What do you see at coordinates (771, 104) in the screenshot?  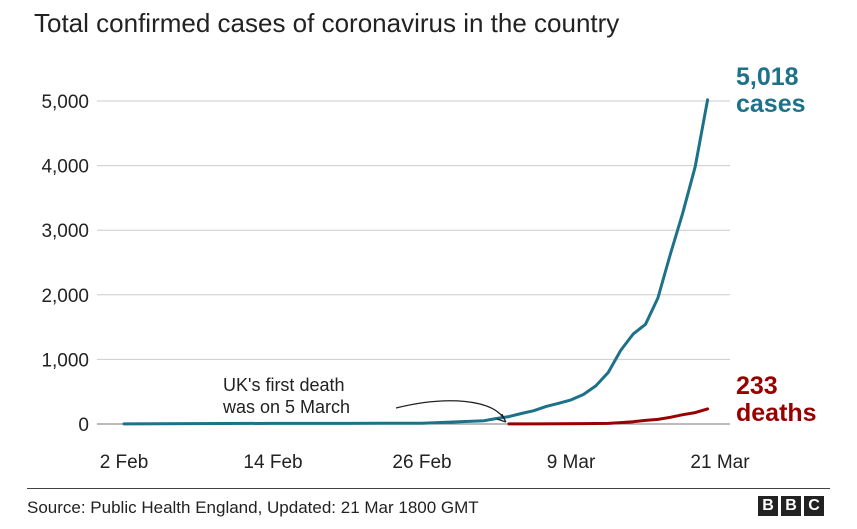 I see `end-word-cases: cases` at bounding box center [771, 104].